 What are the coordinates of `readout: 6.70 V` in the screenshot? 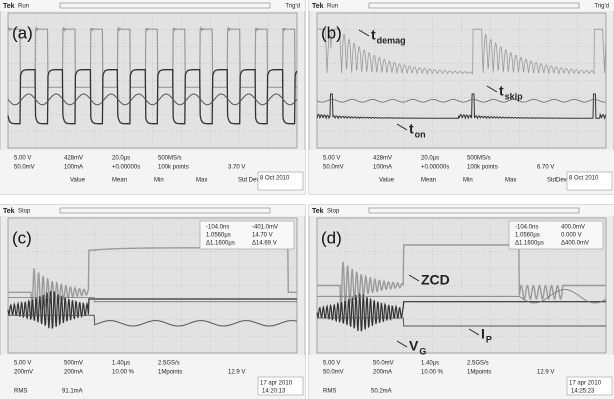 It's located at (545, 168).